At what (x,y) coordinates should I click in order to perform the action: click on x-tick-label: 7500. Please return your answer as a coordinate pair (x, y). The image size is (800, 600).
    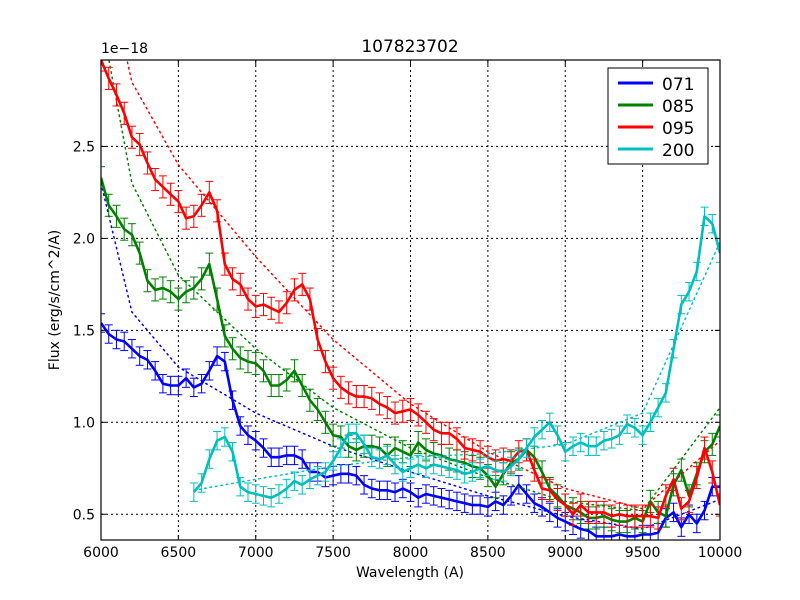
    Looking at the image, I should click on (333, 553).